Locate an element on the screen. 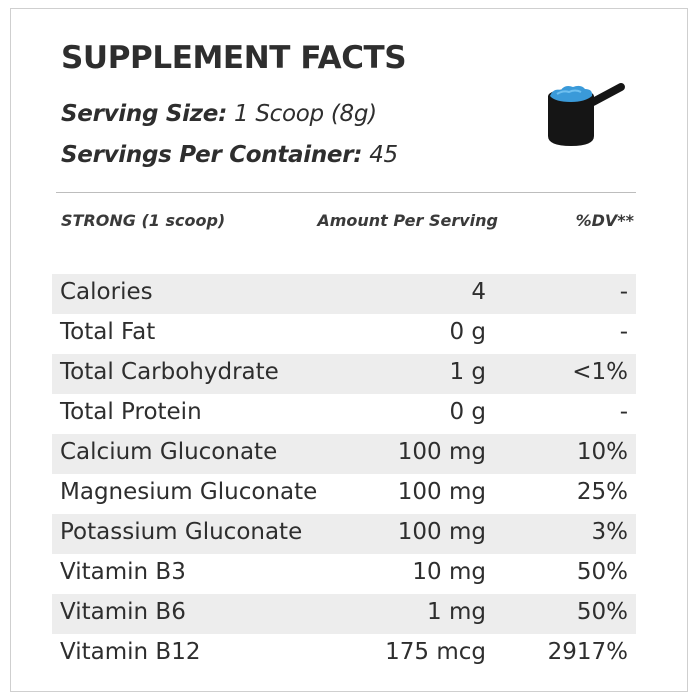 This screenshot has height=700, width=700. nutrient-name: Total Fat is located at coordinates (108, 332).